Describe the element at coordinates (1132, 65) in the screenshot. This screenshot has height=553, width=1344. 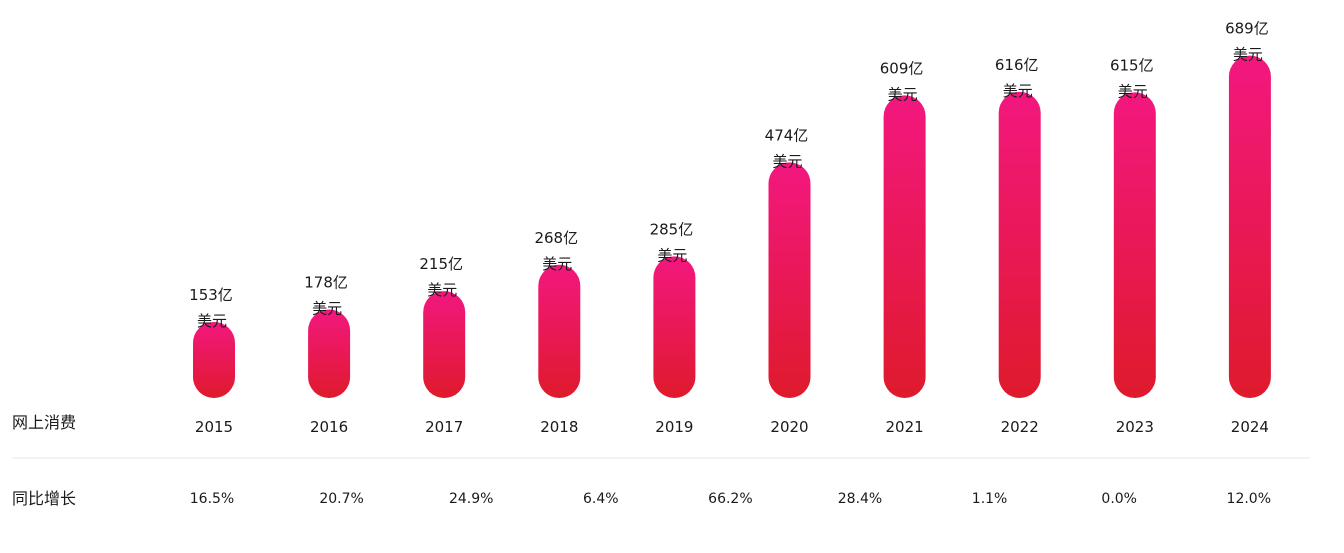
I see `bar-value-label: 615亿` at that location.